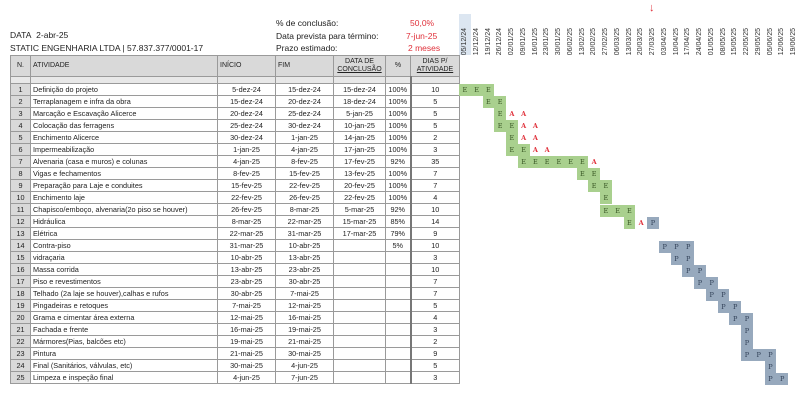 Image resolution: width=800 pixels, height=416 pixels. Describe the element at coordinates (723, 41) in the screenshot. I see `week-label: 08/05/25` at that location.